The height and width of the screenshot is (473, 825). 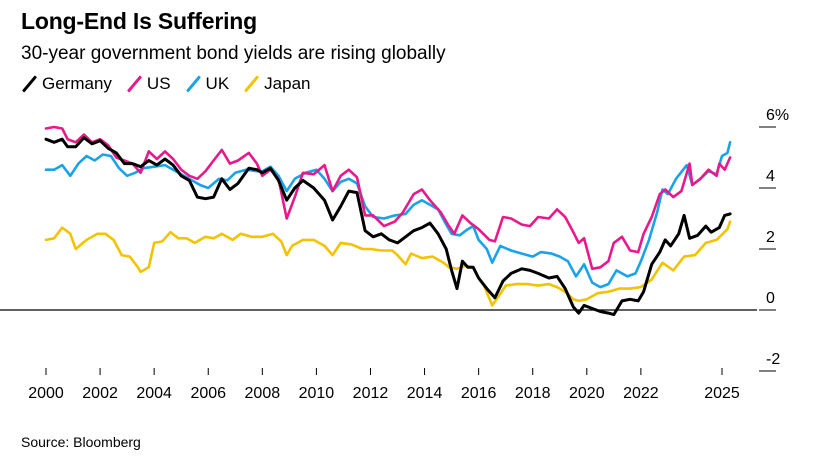 I want to click on legend-item-japan: Japan, so click(x=276, y=84).